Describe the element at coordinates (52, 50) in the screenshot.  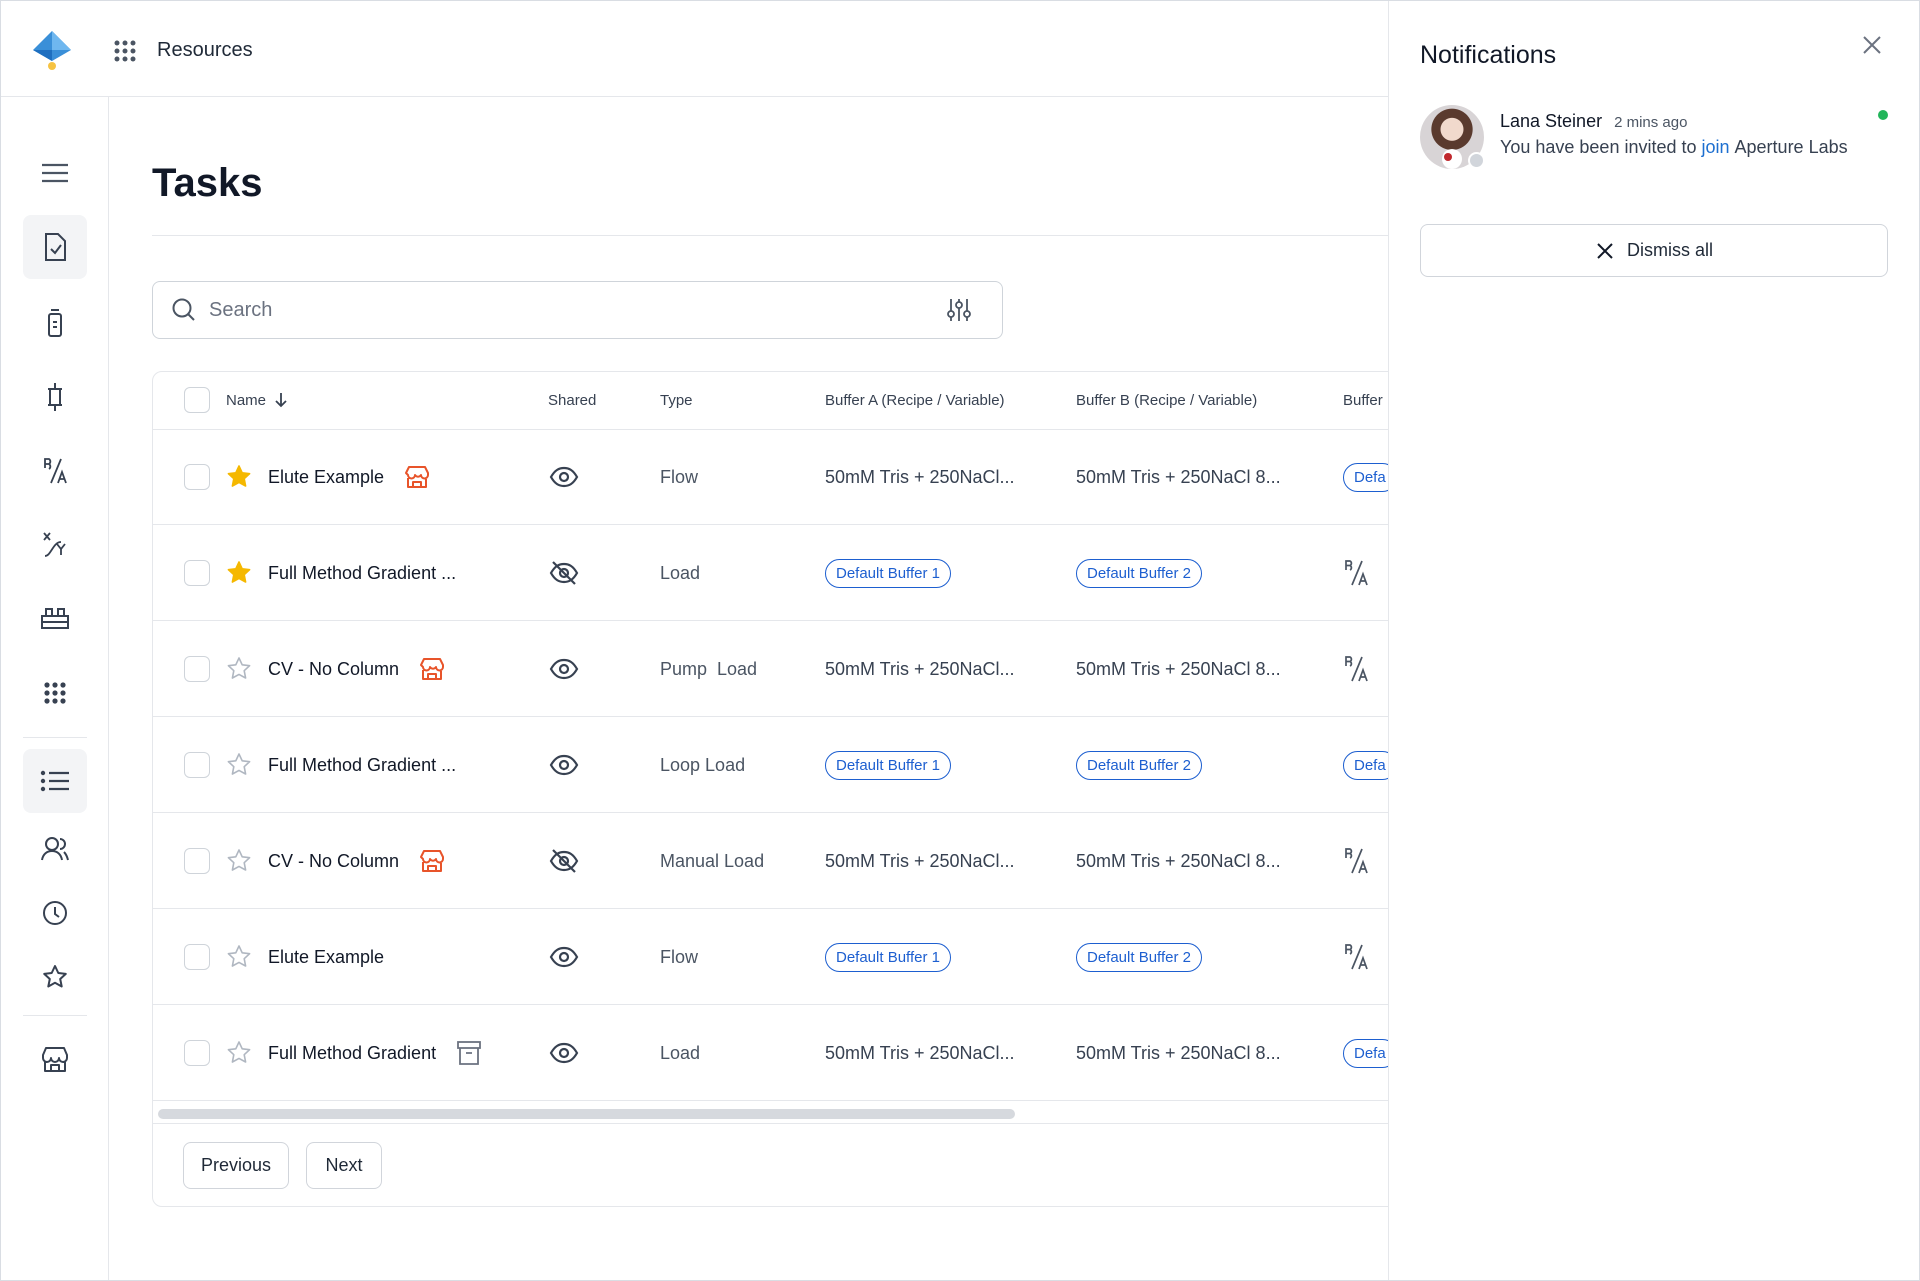
I see `logo` at that location.